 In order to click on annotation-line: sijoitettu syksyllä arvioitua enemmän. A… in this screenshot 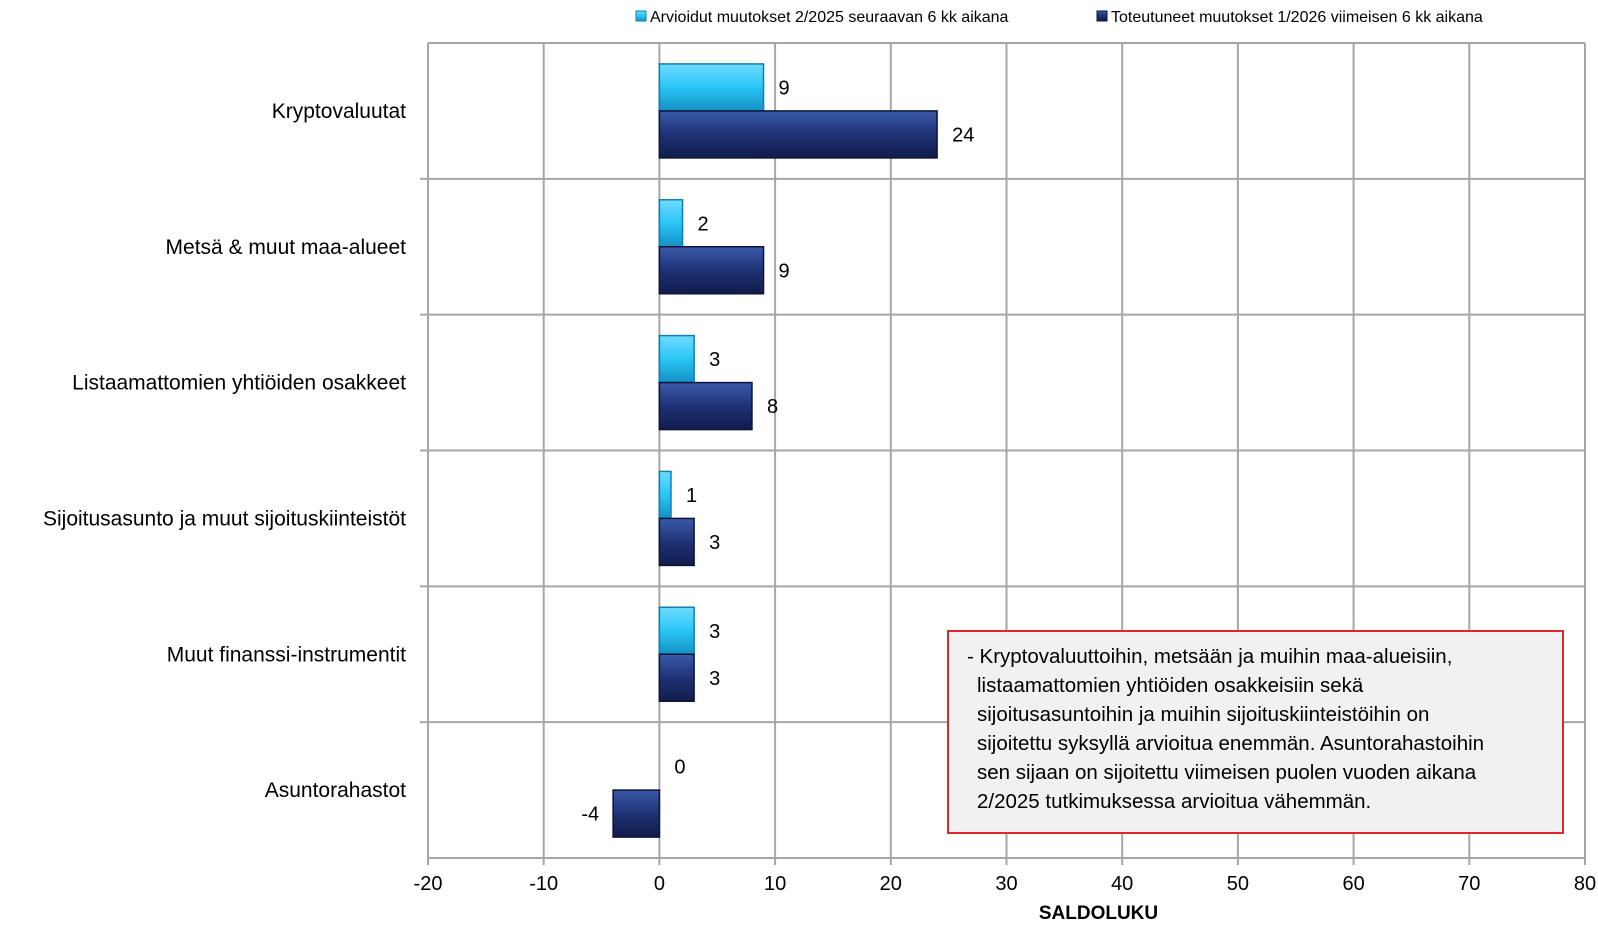, I will do `click(1231, 743)`.